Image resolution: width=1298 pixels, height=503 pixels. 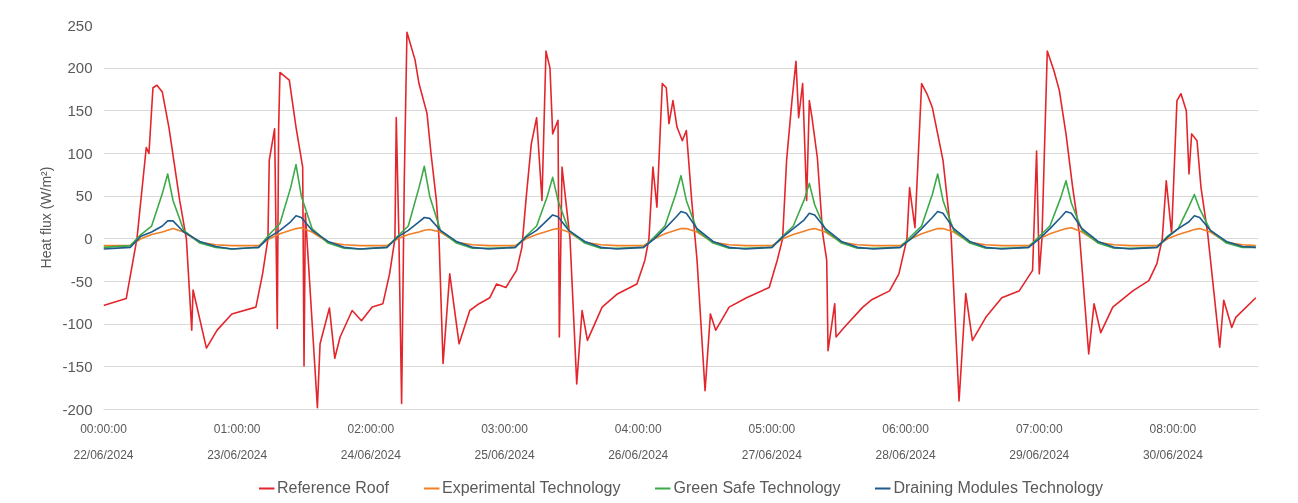 What do you see at coordinates (1039, 442) in the screenshot?
I see `x-tick-label: 07:00:00 29/06/2024` at bounding box center [1039, 442].